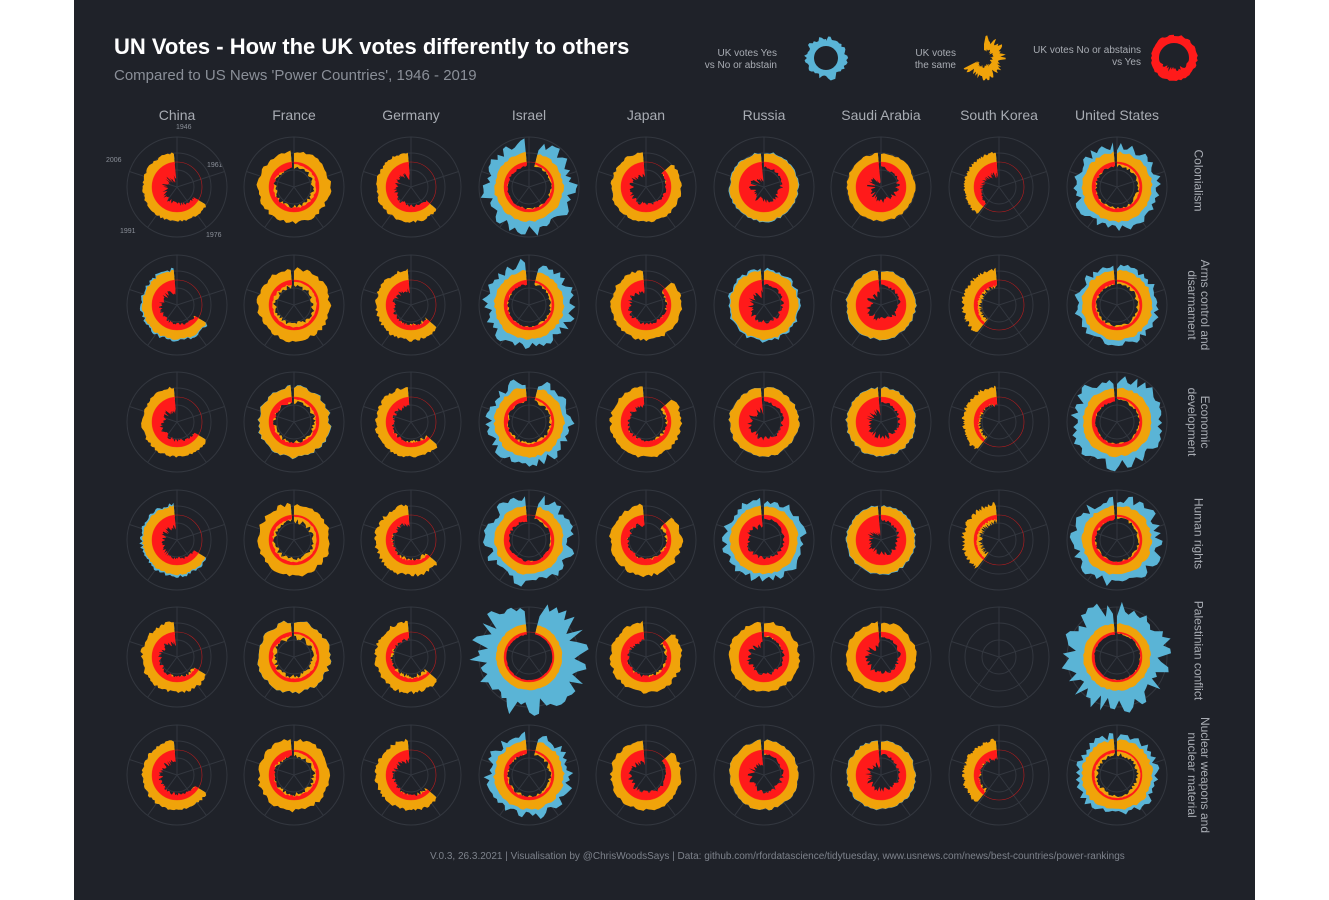 This screenshot has height=900, width=1329. Describe the element at coordinates (881, 115) in the screenshot. I see `country-label: Saudi Arabia` at that location.